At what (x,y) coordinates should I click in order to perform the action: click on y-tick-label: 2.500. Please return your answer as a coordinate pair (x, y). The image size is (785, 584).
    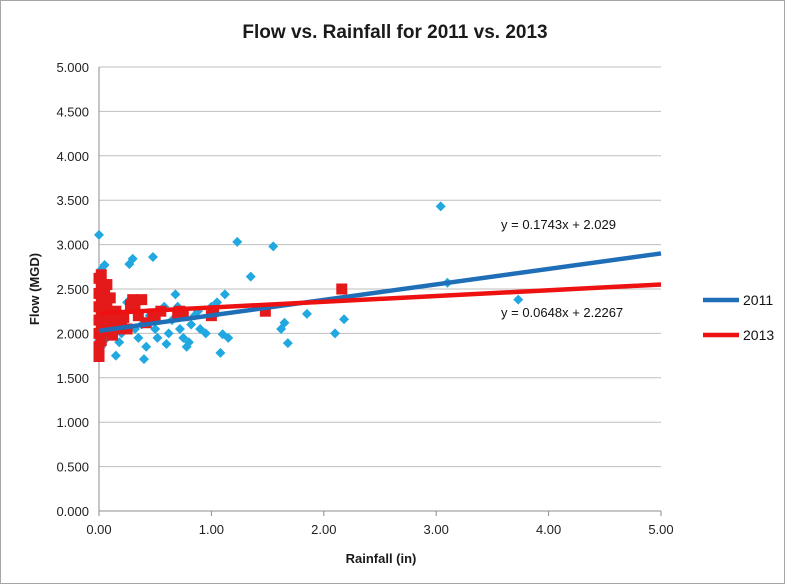
    Looking at the image, I should click on (72, 289).